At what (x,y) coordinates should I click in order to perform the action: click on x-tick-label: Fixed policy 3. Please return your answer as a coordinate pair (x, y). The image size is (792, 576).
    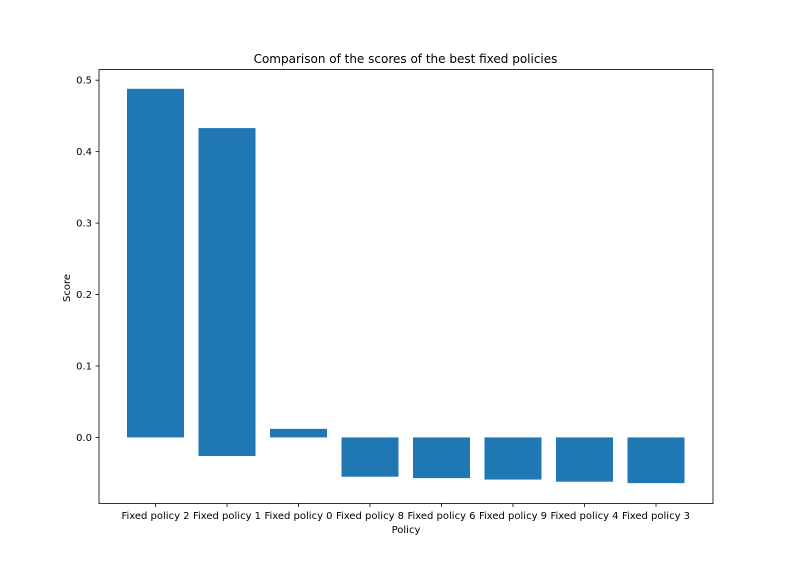
    Looking at the image, I should click on (656, 516).